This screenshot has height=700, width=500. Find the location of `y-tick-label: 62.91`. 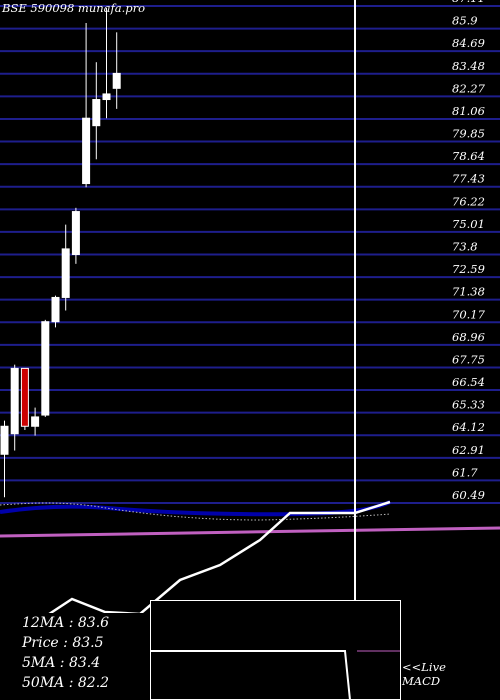

y-tick-label: 62.91 is located at coordinates (468, 450).